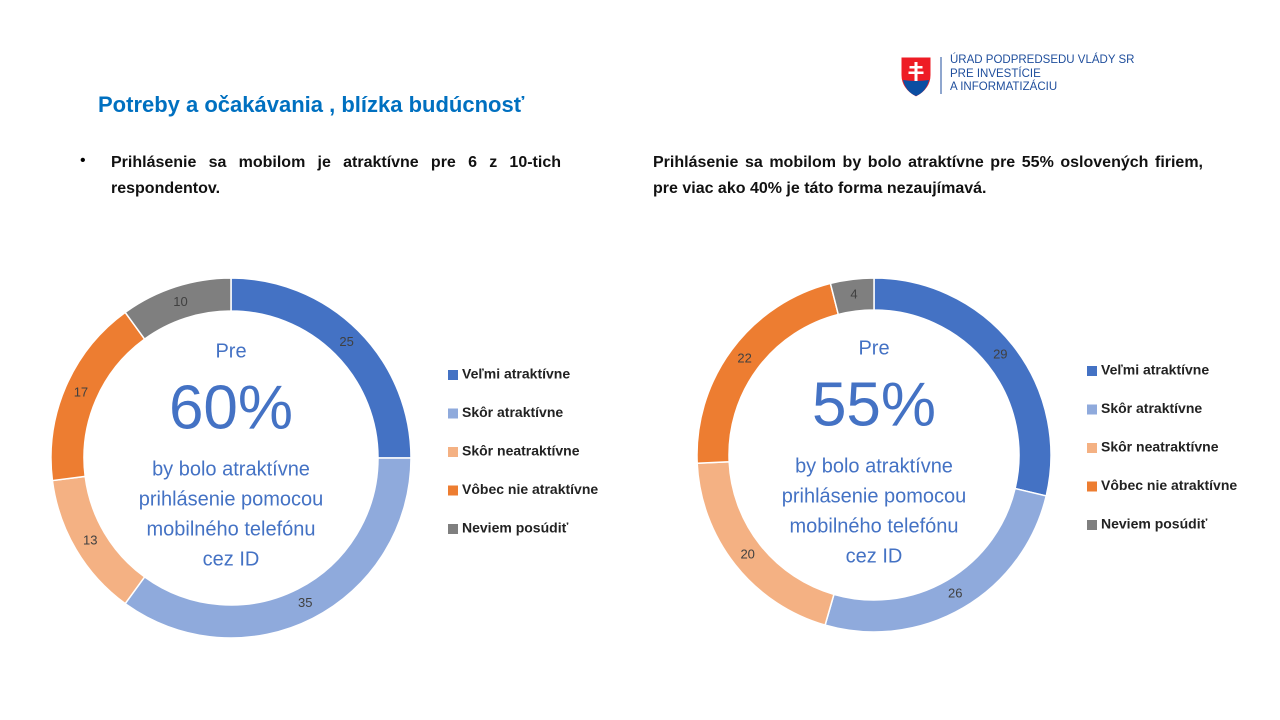 Image resolution: width=1280 pixels, height=720 pixels. What do you see at coordinates (1000, 354) in the screenshot?
I see `data-label: 29` at bounding box center [1000, 354].